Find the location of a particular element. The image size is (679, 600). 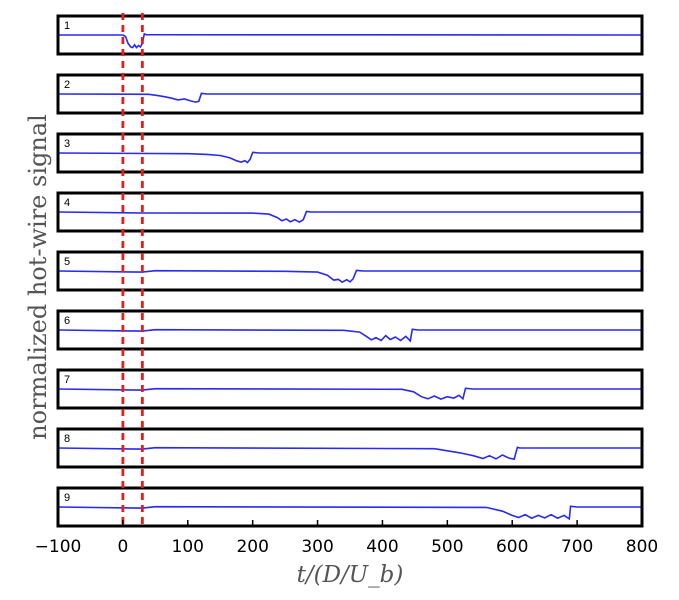

panel-label-7: 7 is located at coordinates (67, 380).